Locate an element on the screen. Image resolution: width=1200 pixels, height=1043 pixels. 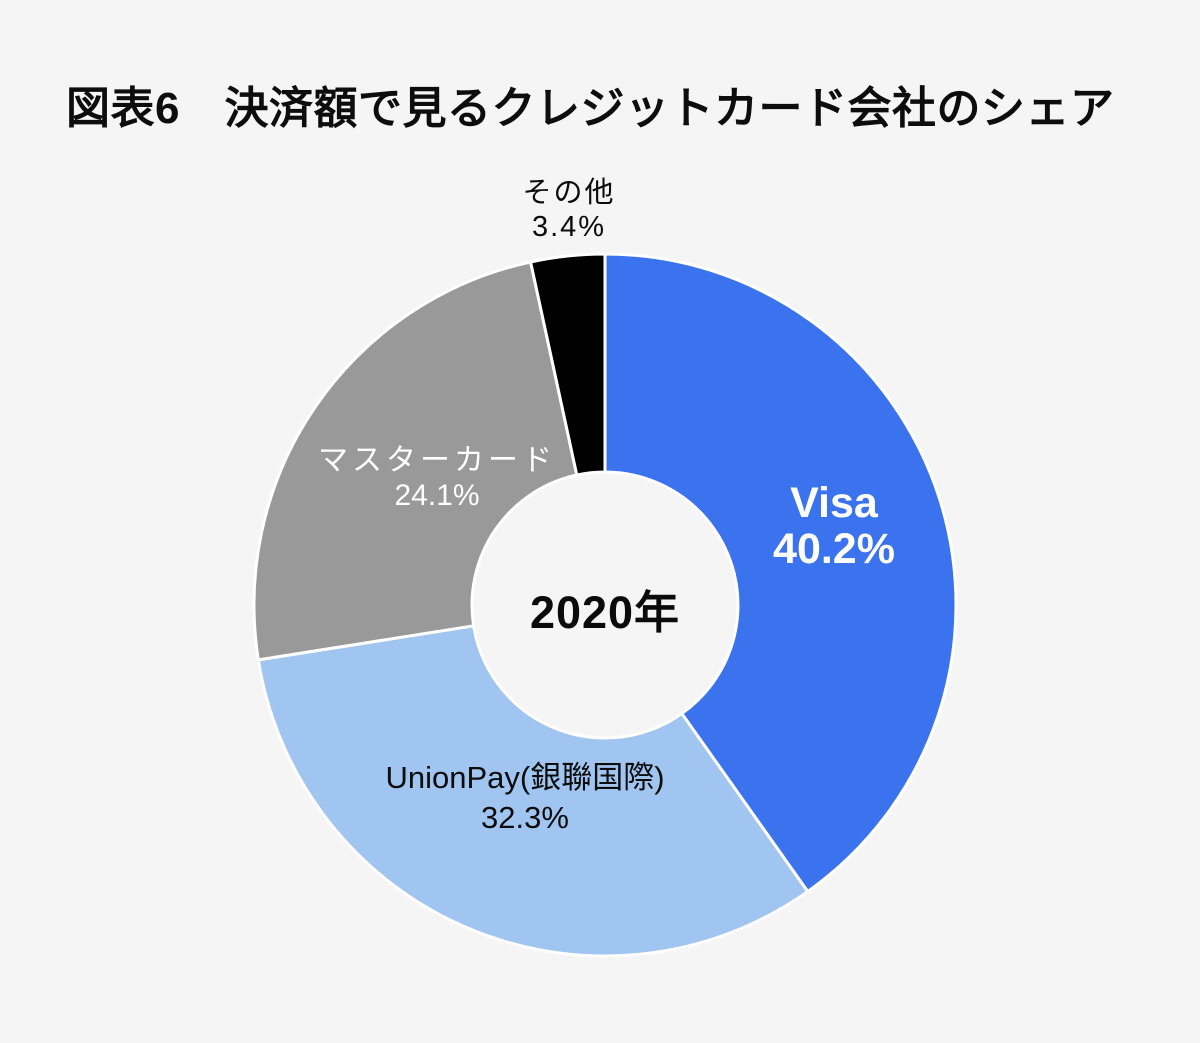
donut-center-label: 2020年 is located at coordinates (605, 612).